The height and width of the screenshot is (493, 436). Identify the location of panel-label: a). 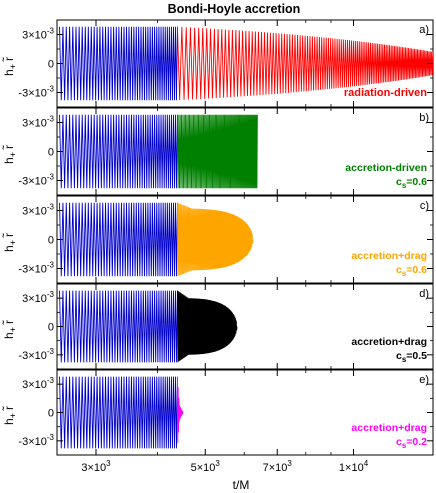
(424, 30).